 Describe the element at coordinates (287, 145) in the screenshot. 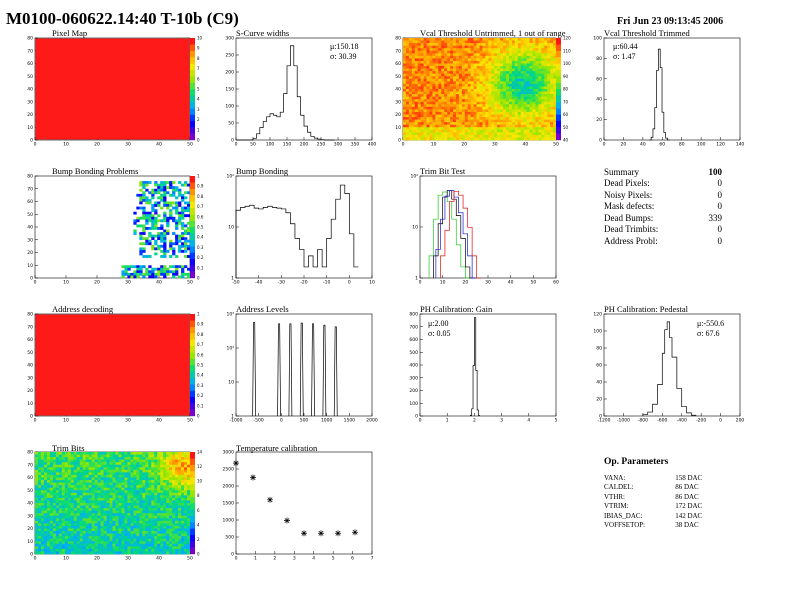

I see `scurve-xtick-label: 150` at that location.